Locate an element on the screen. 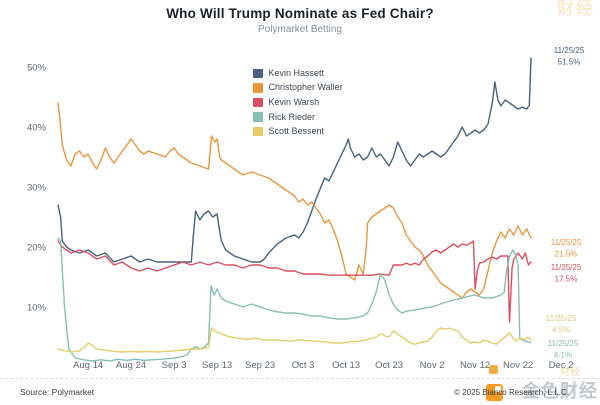 Image resolution: width=600 pixels, height=405 pixels. legend-swatch-hassett is located at coordinates (258, 73).